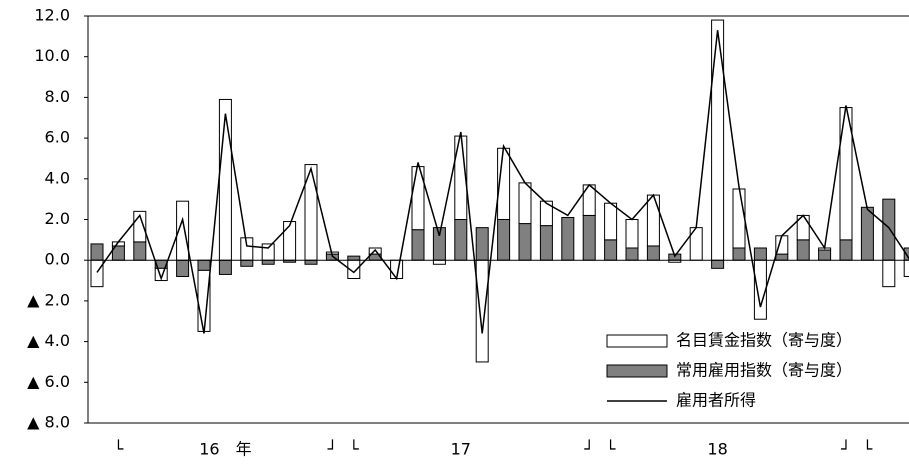 The image size is (909, 465). I want to click on y-tick-label: 10.0, so click(52, 55).